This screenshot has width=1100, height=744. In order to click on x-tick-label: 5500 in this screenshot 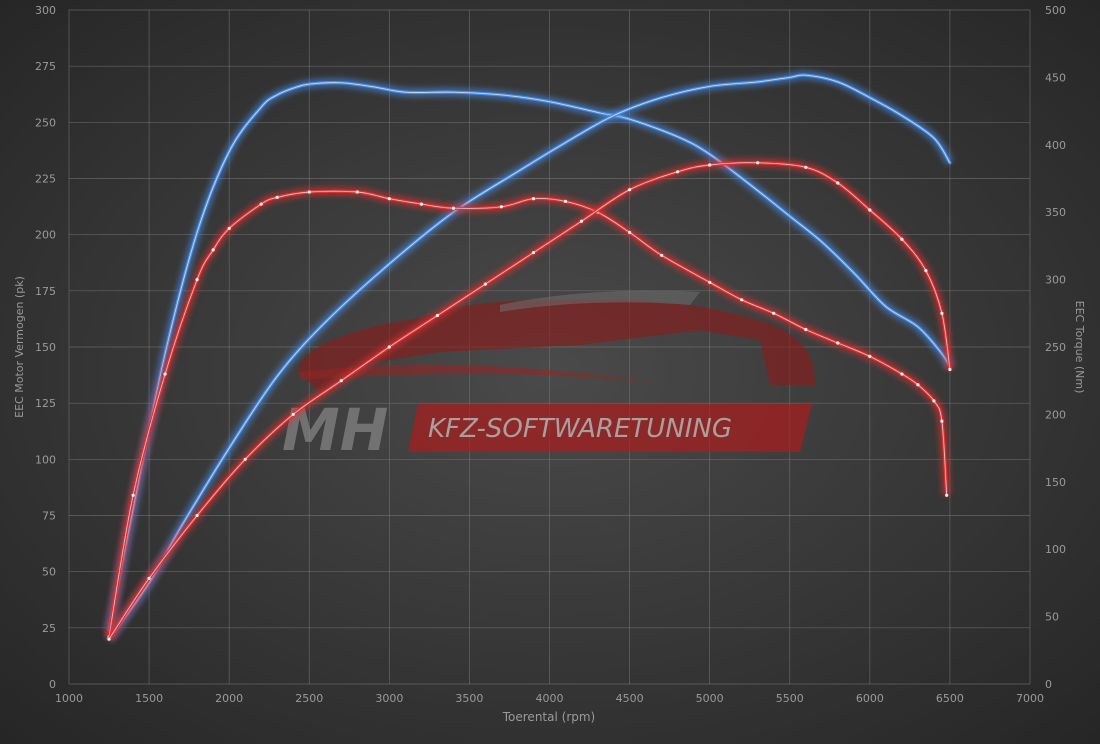, I will do `click(790, 698)`.